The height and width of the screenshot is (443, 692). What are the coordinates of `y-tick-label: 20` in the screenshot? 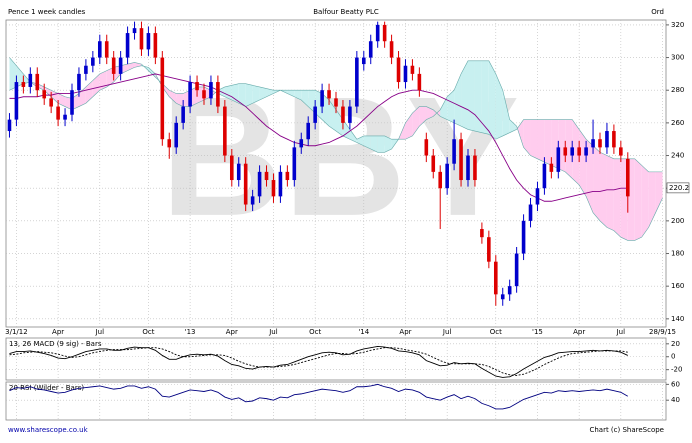 It's located at (675, 344).